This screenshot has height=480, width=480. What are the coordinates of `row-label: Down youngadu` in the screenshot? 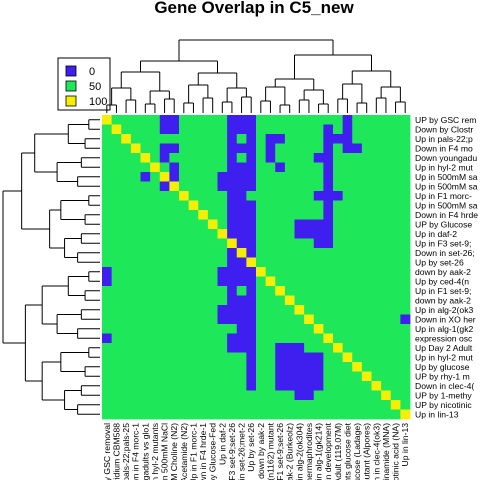 It's located at (446, 158).